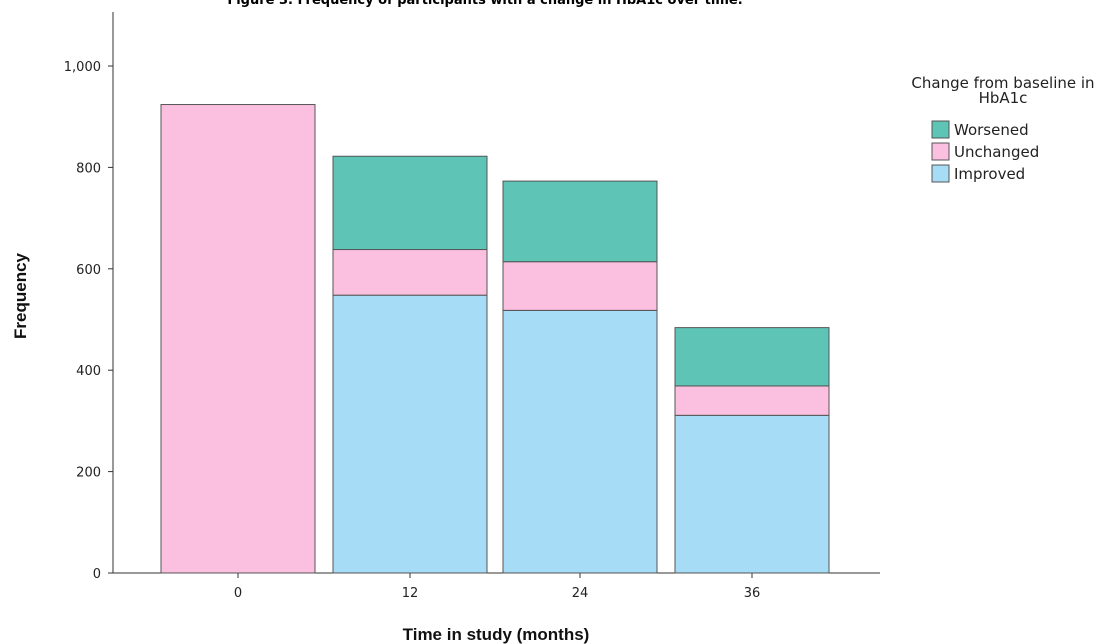  I want to click on legend-title: Change from baseline in, so click(1002, 83).